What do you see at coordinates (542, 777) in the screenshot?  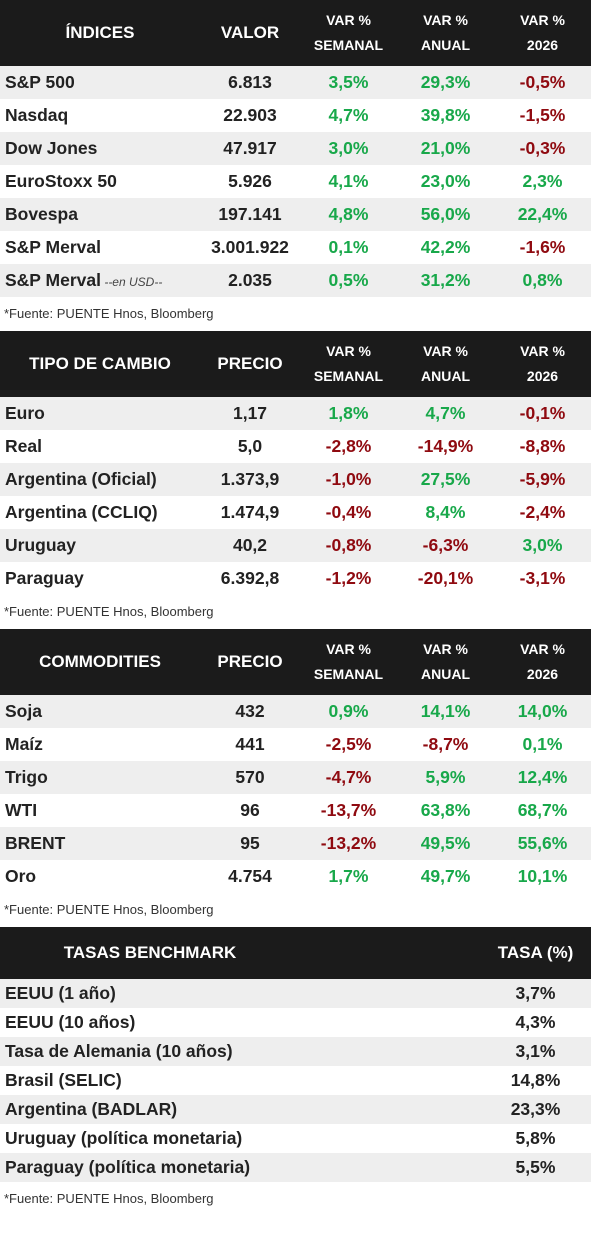 I see `row-var-ytd: 12,4%` at bounding box center [542, 777].